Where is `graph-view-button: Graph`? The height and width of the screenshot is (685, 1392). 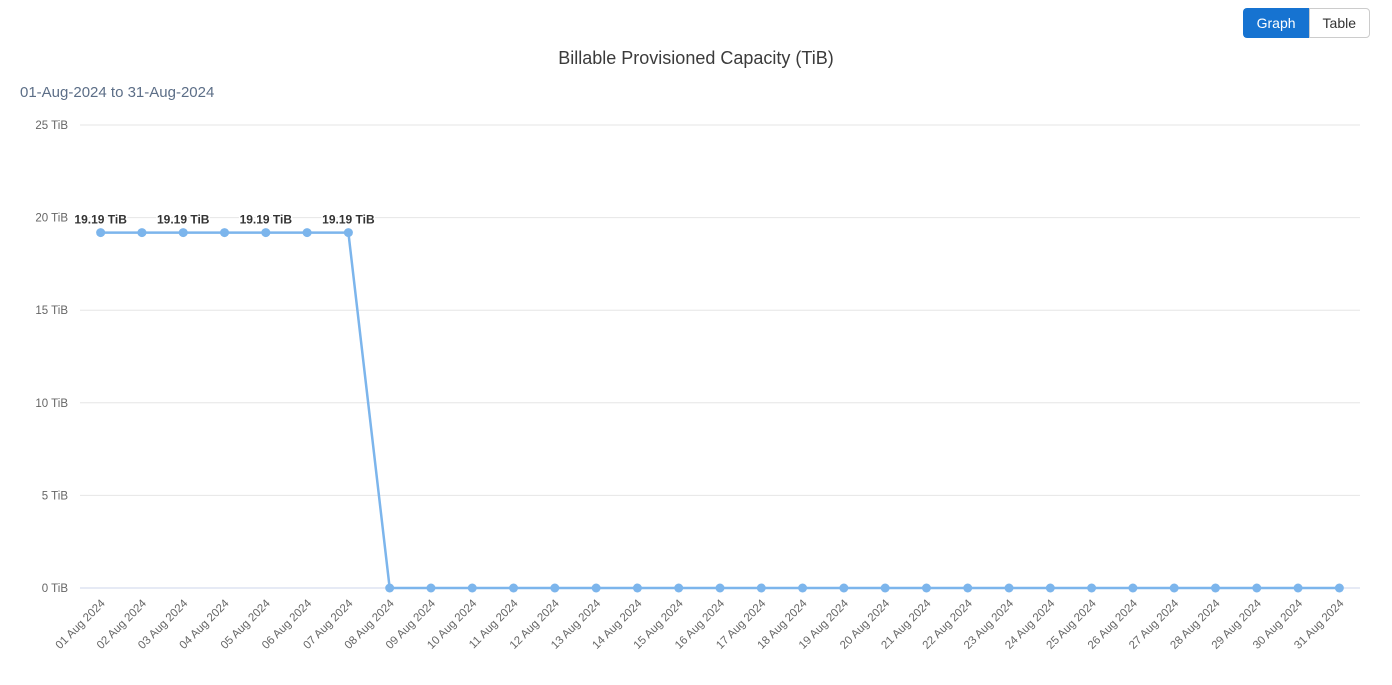
graph-view-button: Graph is located at coordinates (1275, 23).